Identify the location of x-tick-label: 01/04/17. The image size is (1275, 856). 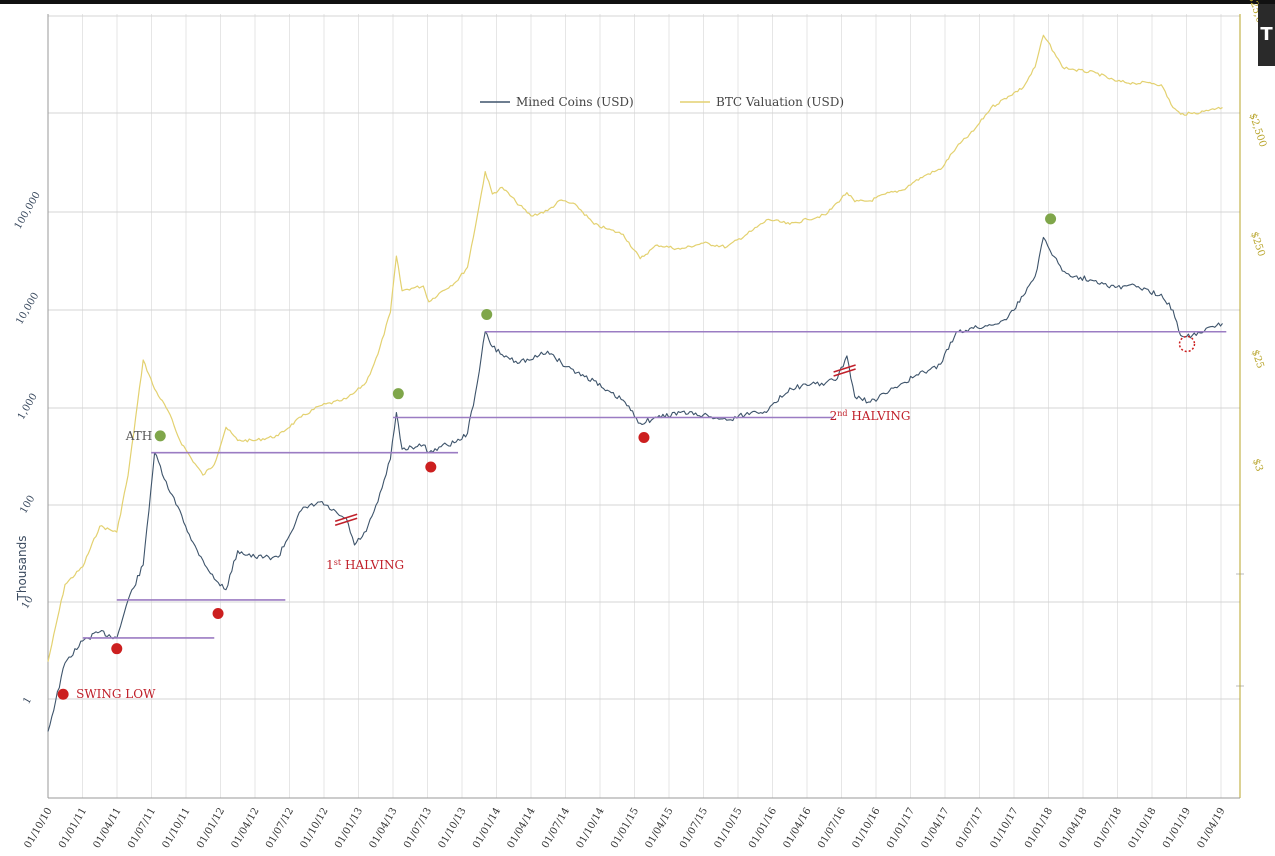
(936, 828).